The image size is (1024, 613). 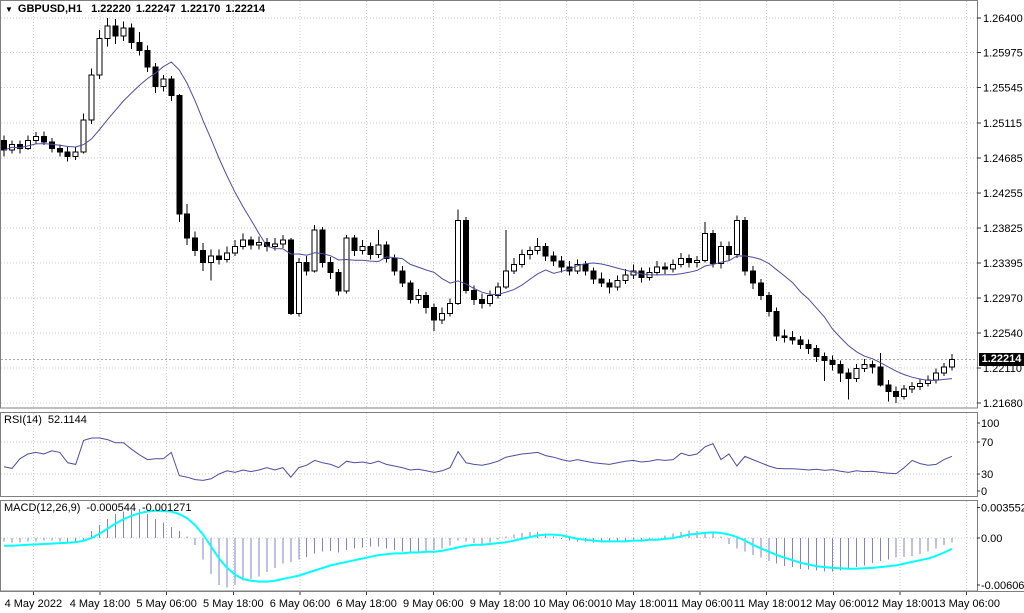 What do you see at coordinates (1003, 264) in the screenshot?
I see `price-axis-label: 1.23395` at bounding box center [1003, 264].